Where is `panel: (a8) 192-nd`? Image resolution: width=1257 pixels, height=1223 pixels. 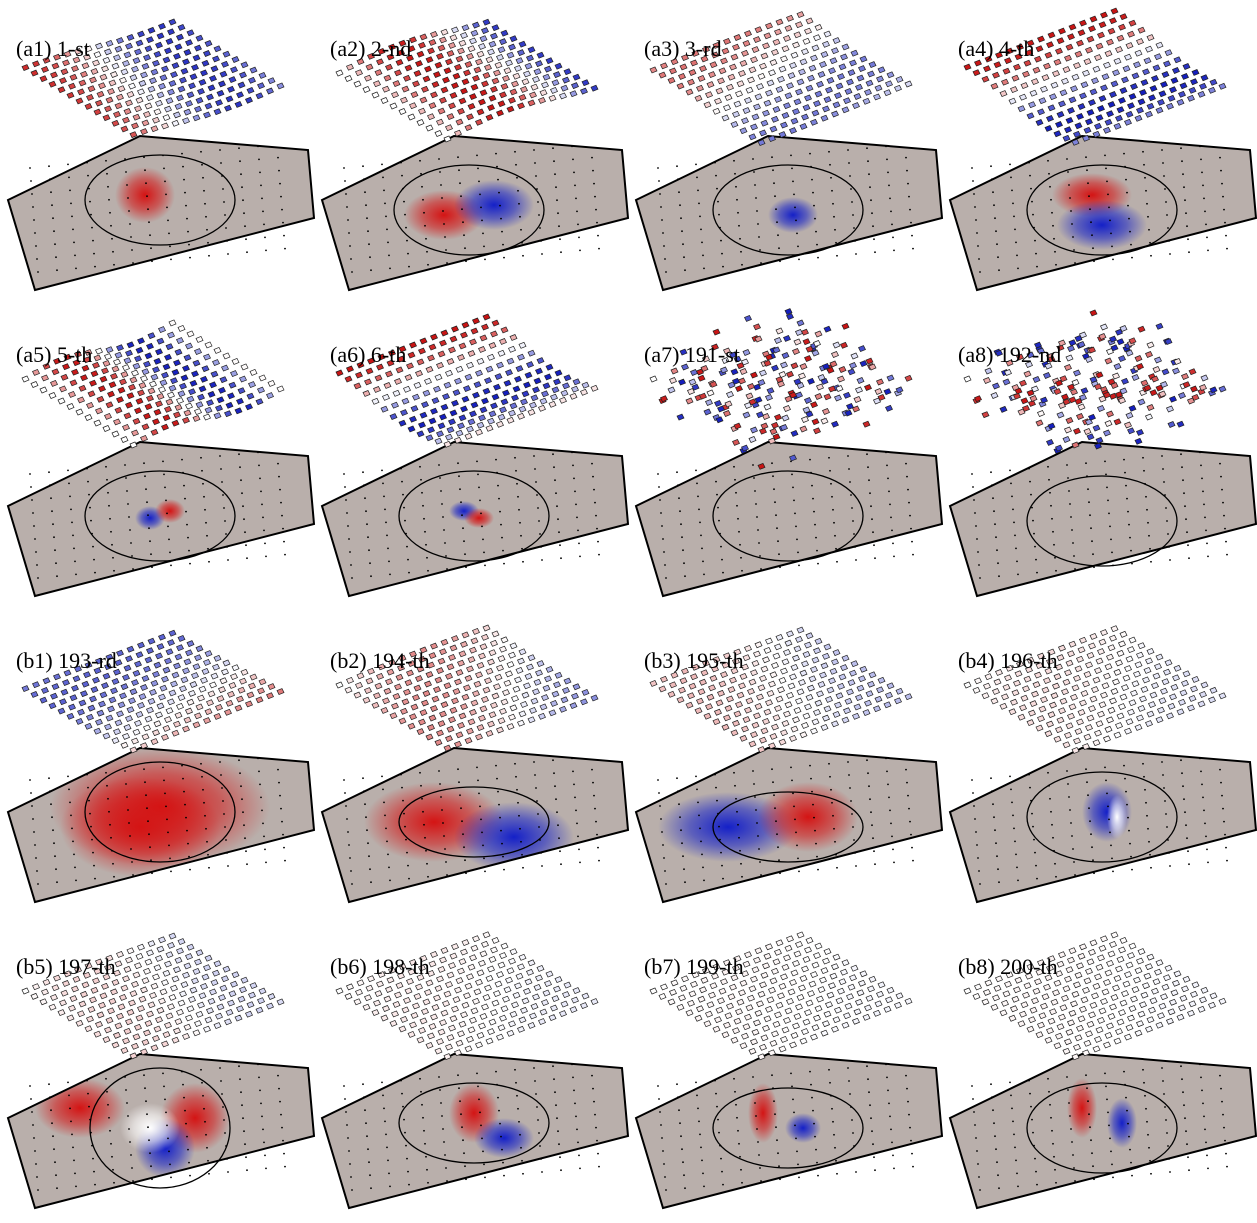 panel: (a8) 192-nd is located at coordinates (1102, 453).